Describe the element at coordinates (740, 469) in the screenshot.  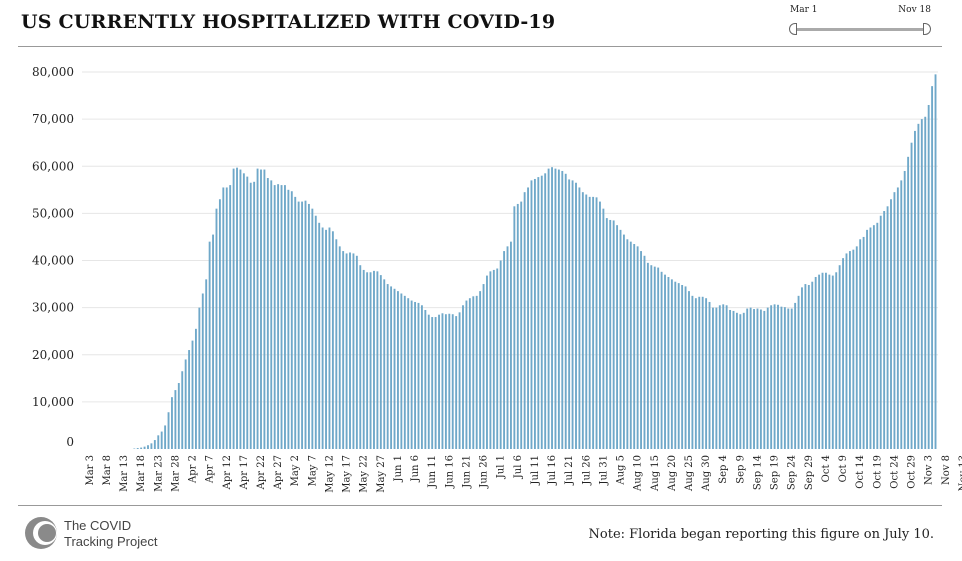
I see `x-tick-label: Sep 9` at that location.